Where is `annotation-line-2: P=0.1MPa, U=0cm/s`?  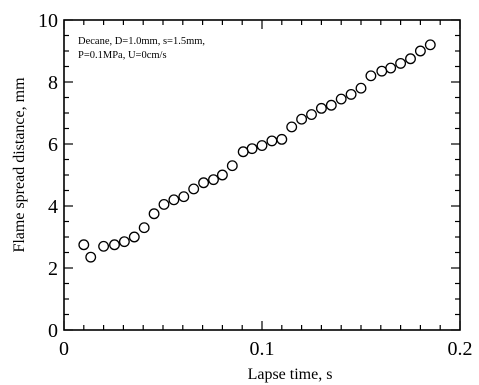 annotation-line-2: P=0.1MPa, U=0cm/s is located at coordinates (122, 55).